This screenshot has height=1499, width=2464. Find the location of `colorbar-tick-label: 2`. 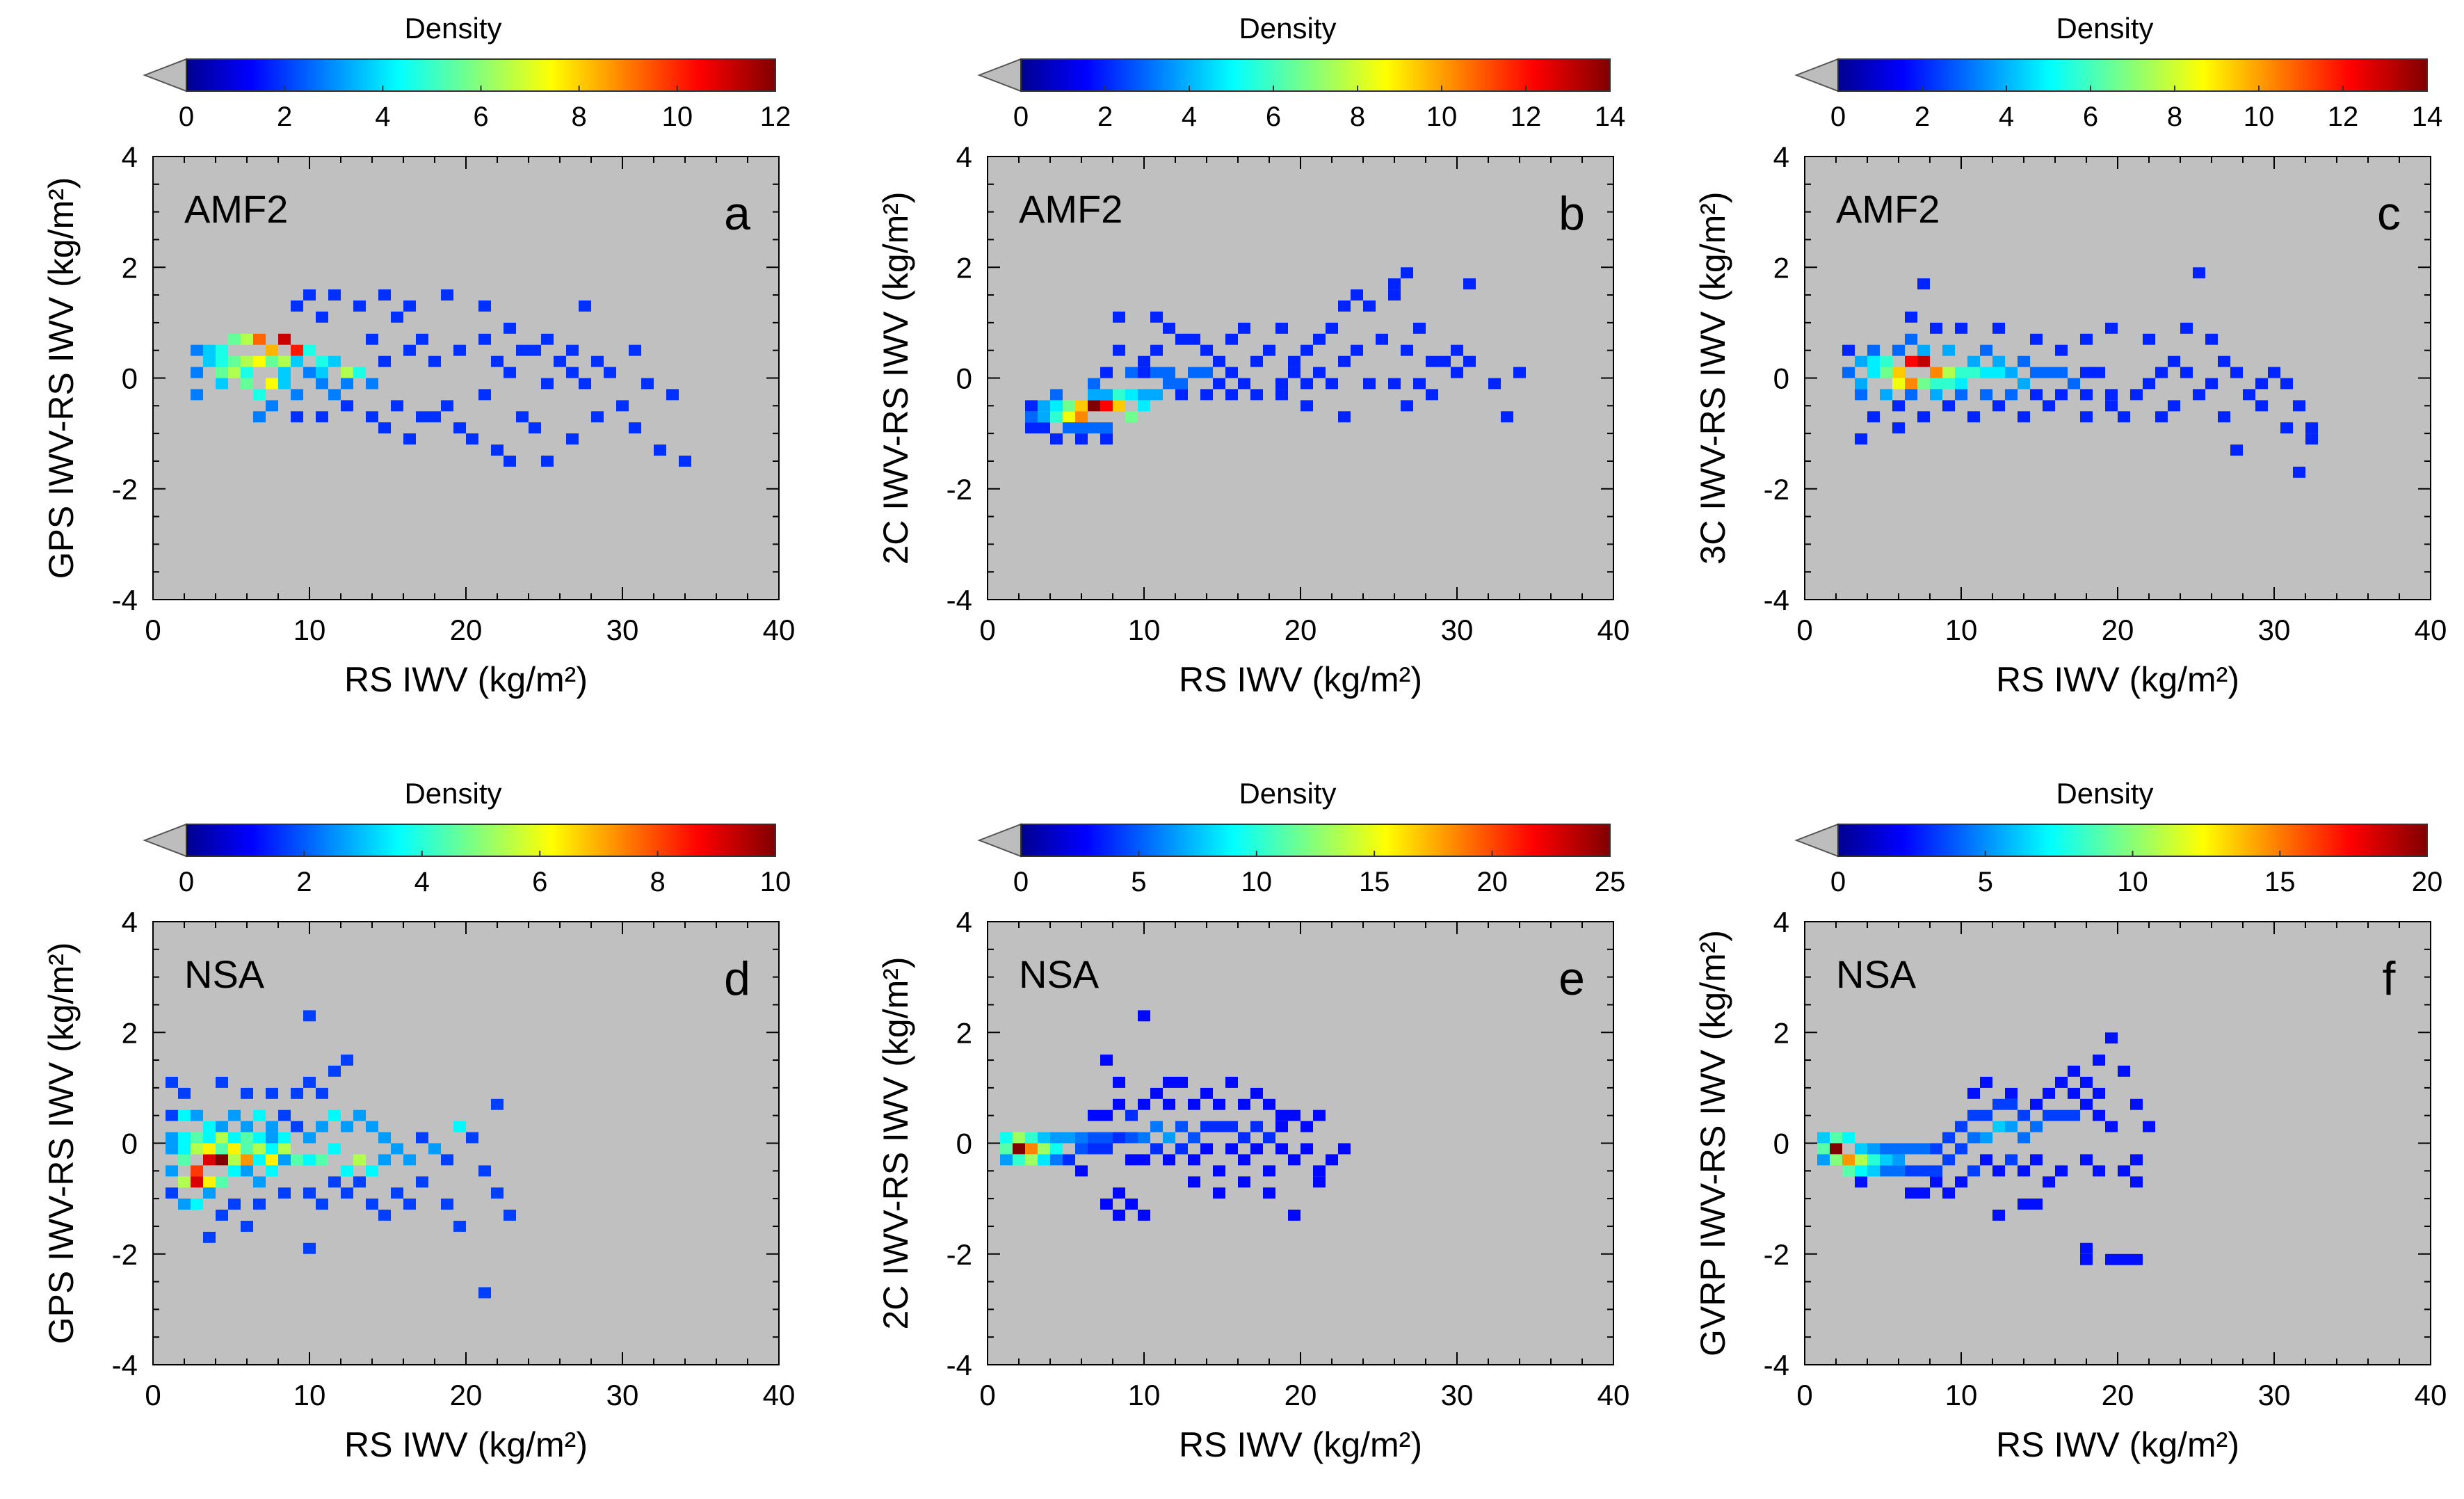

colorbar-tick-label: 2 is located at coordinates (1922, 117).